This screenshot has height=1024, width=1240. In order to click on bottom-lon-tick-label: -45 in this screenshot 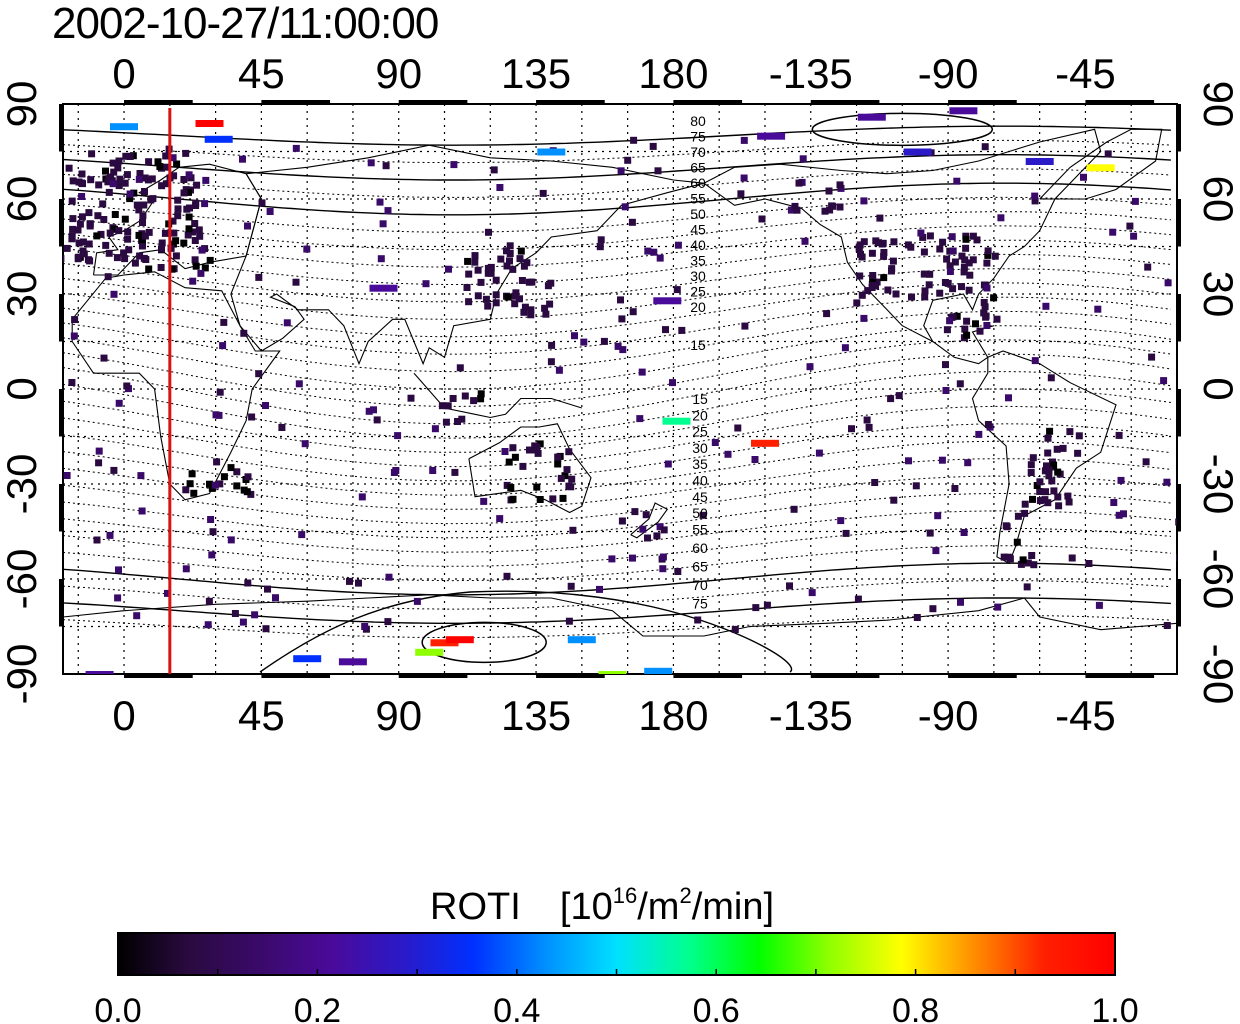, I will do `click(1085, 715)`.